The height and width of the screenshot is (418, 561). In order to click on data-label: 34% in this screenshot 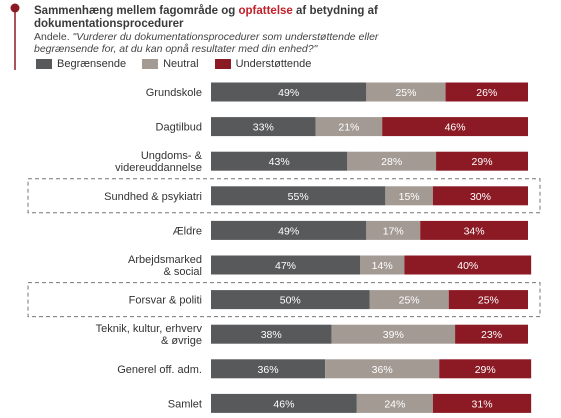, I will do `click(474, 231)`.